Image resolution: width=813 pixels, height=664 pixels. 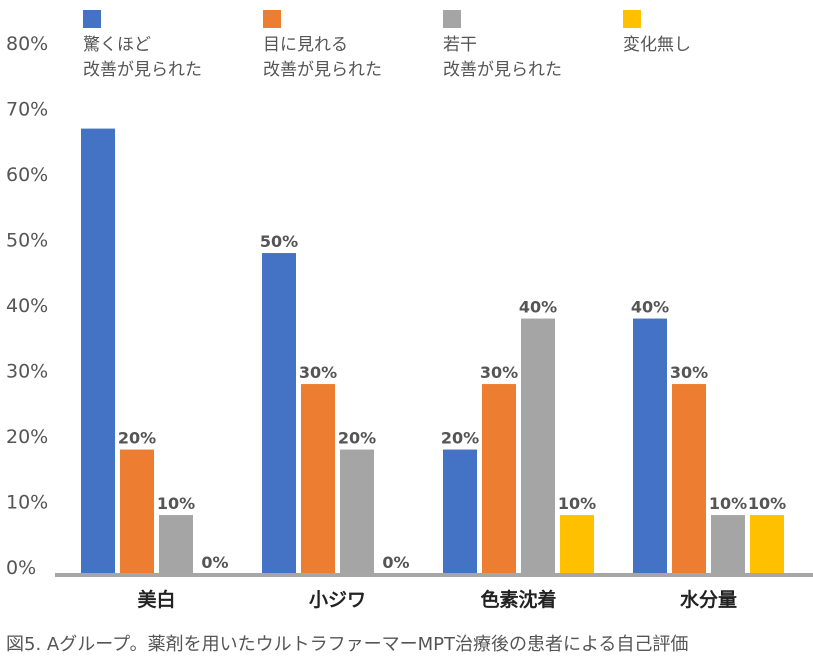 I want to click on legend-label: 目に見れる, so click(x=305, y=45).